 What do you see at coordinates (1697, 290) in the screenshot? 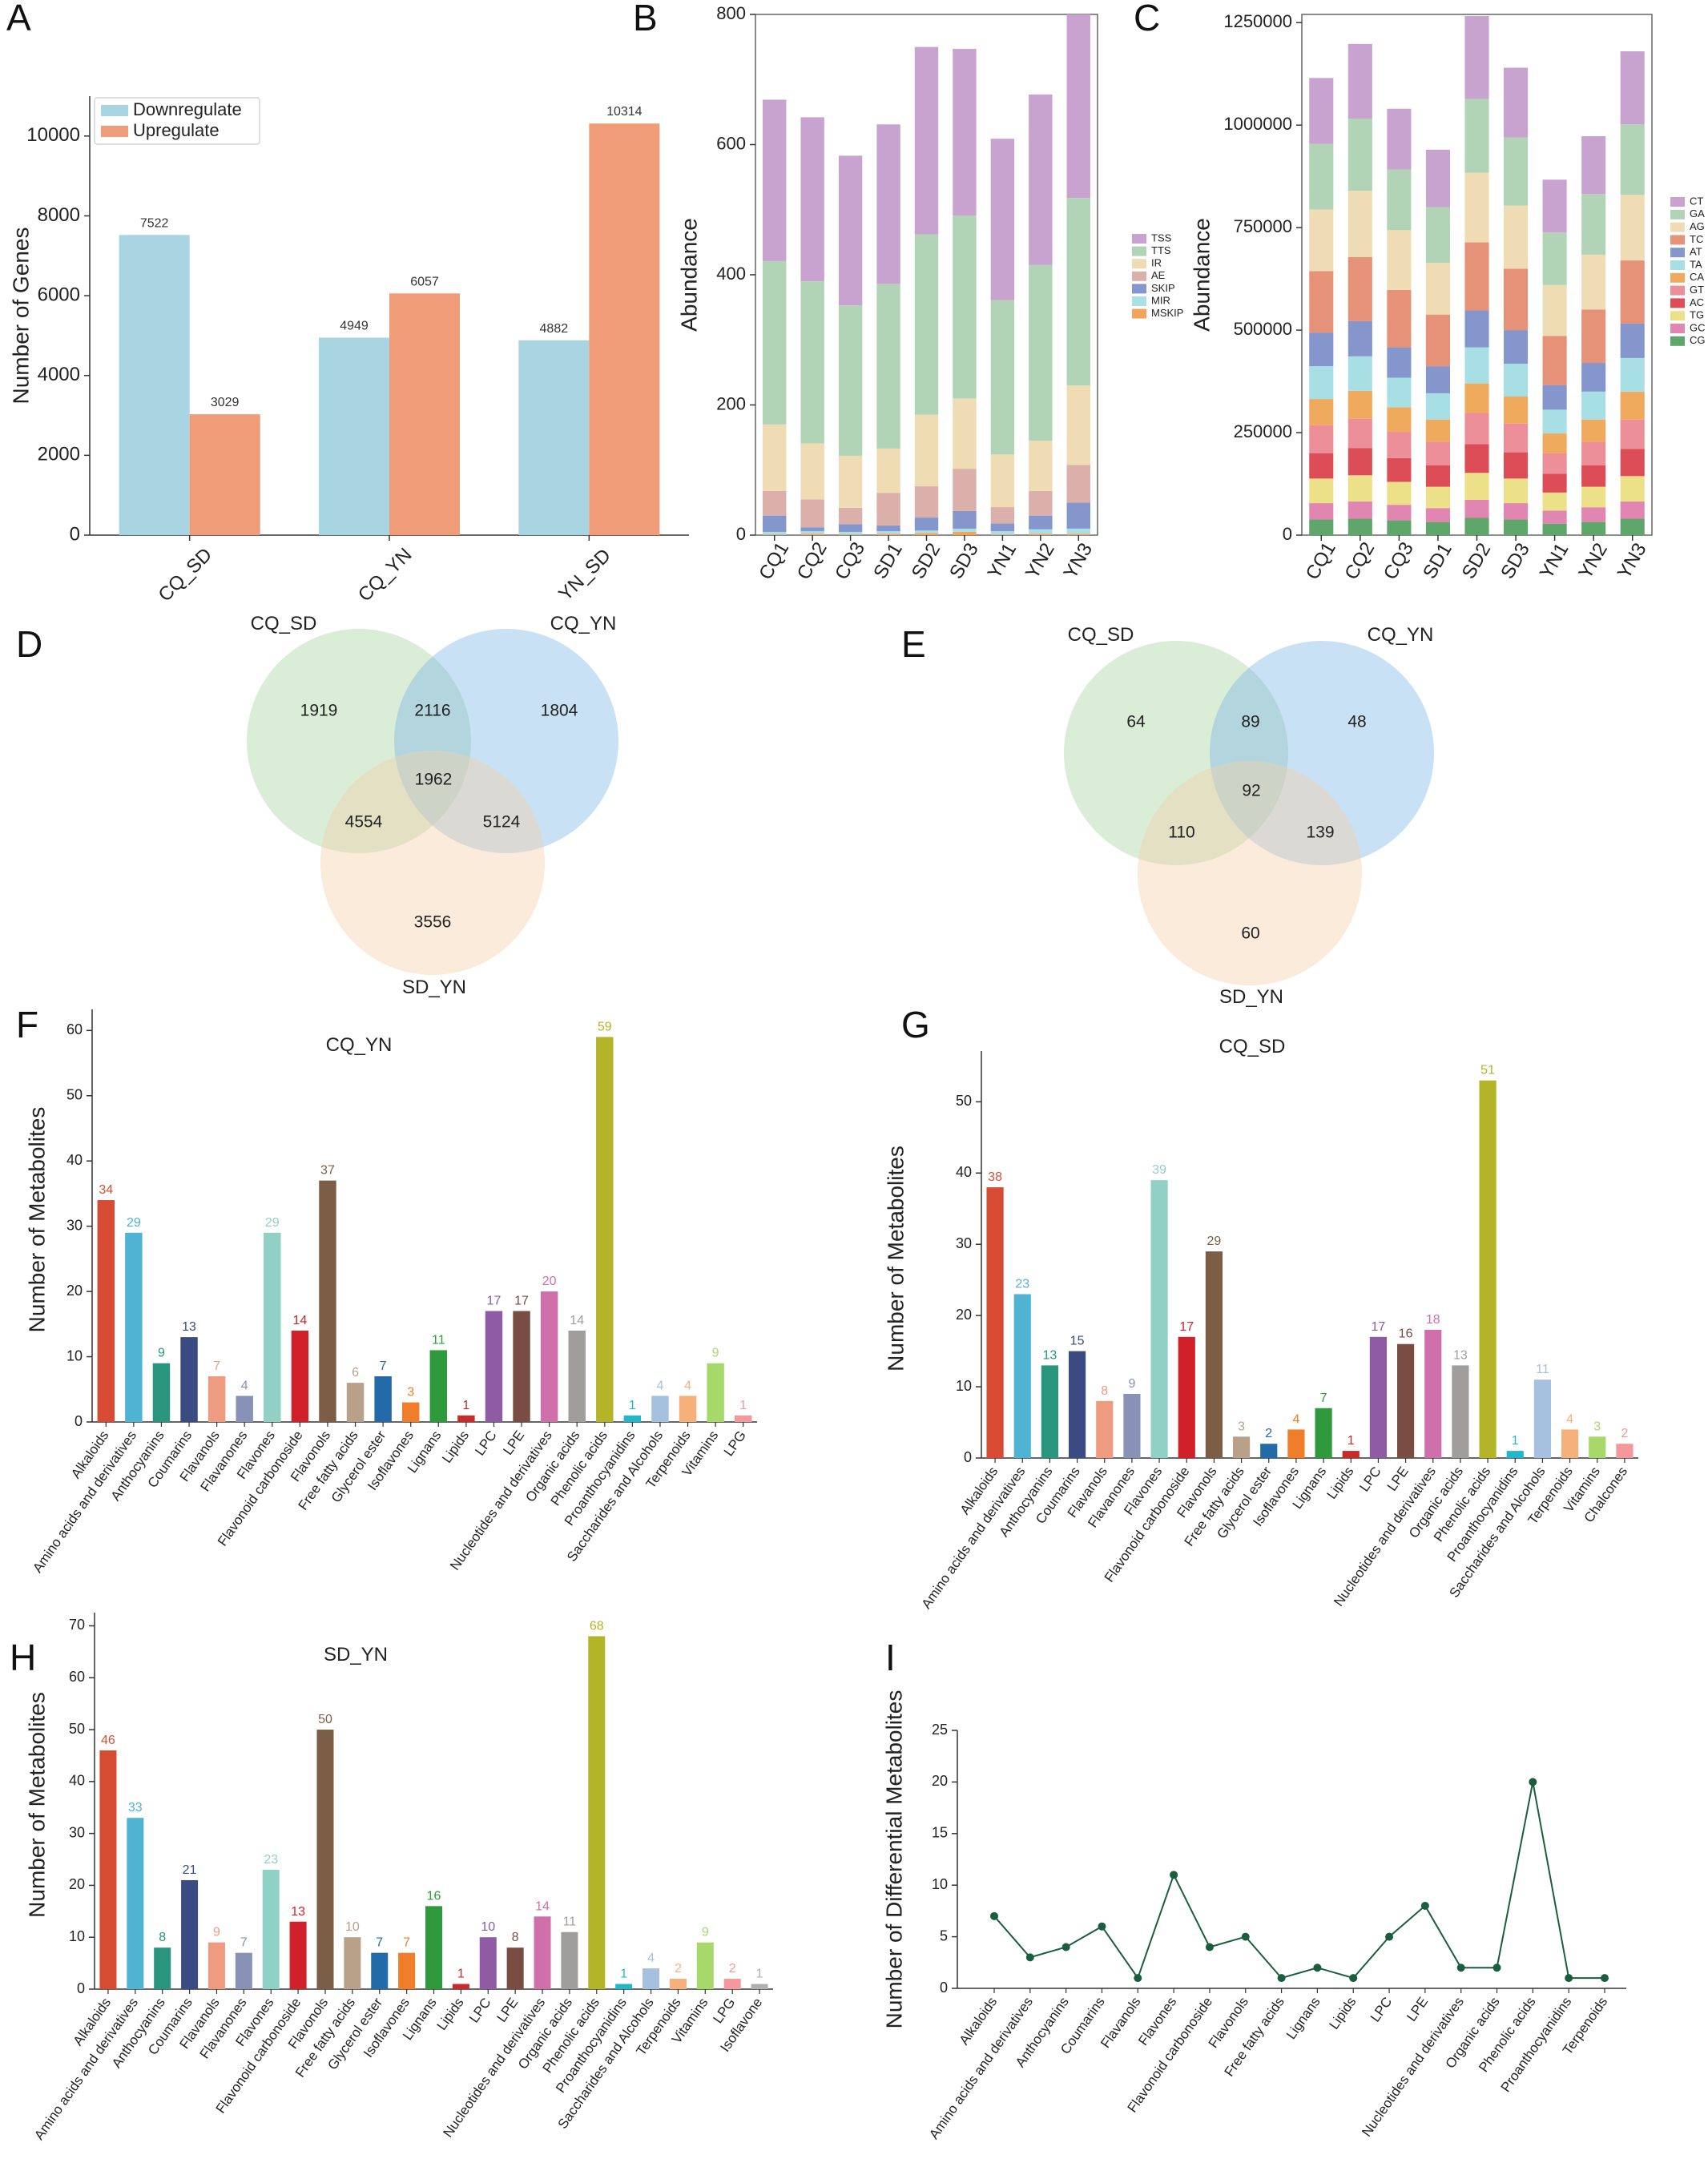
I see `legend-label: GT` at bounding box center [1697, 290].